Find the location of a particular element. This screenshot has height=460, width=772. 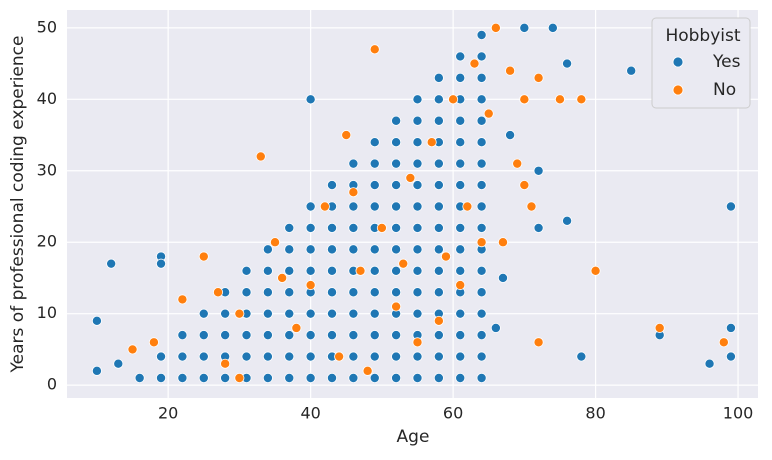

legend: Hobbyist Yes No is located at coordinates (701, 63).